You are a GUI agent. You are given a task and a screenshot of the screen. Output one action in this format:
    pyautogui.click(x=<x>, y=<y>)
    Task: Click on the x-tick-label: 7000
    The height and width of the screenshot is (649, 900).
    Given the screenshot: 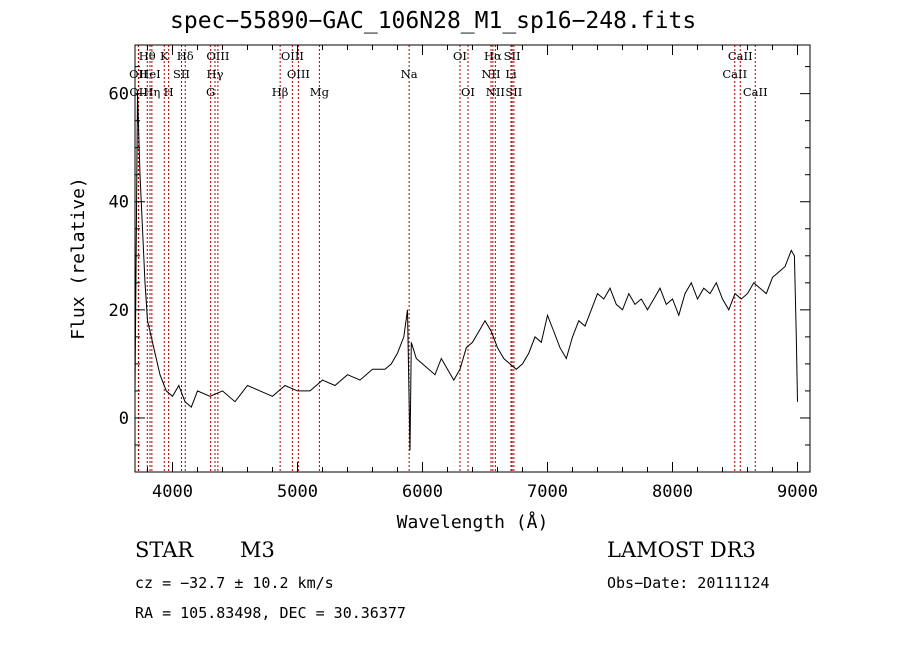 What is the action you would take?
    pyautogui.click(x=547, y=492)
    